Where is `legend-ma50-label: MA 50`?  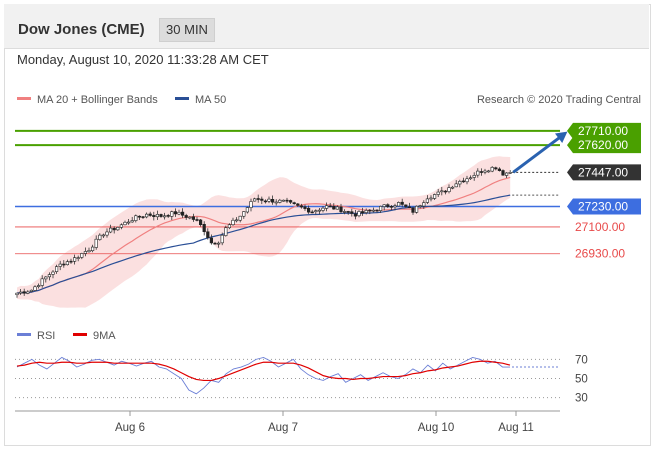
legend-ma50-label: MA 50 is located at coordinates (210, 100).